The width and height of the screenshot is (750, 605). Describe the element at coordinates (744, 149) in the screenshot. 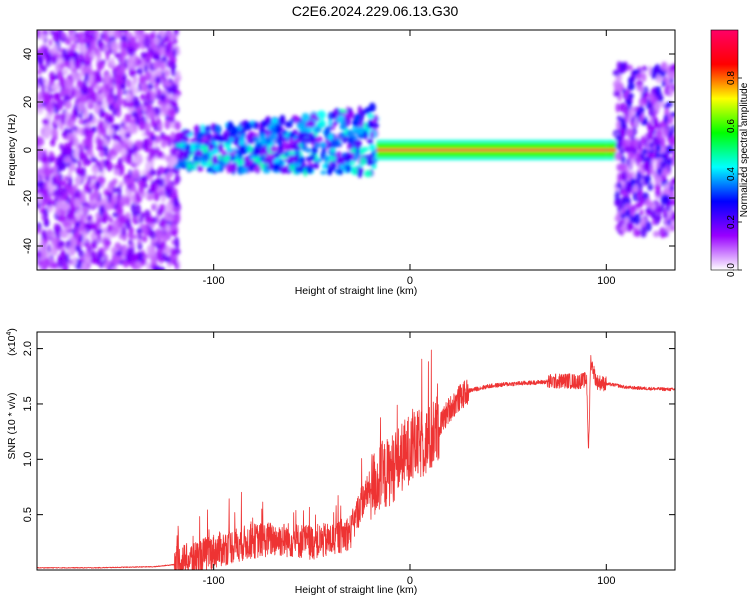

I see `colorbar-title: Normalized spectral amplitude` at that location.